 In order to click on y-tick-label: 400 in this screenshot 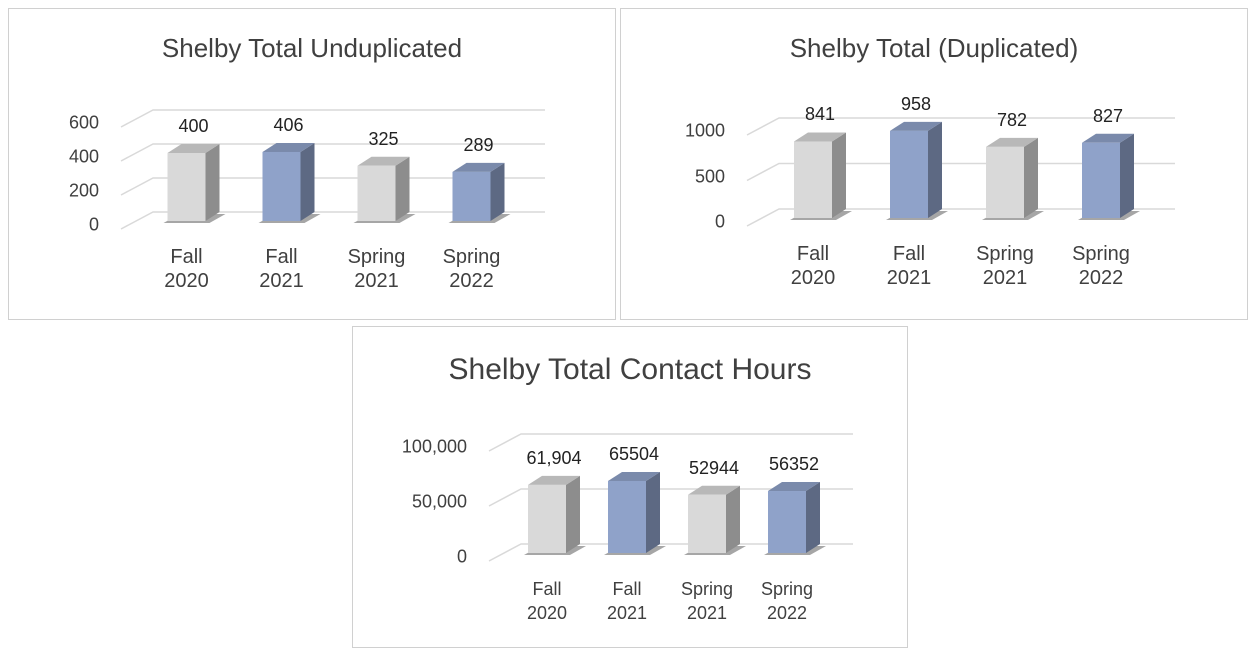, I will do `click(83, 156)`.